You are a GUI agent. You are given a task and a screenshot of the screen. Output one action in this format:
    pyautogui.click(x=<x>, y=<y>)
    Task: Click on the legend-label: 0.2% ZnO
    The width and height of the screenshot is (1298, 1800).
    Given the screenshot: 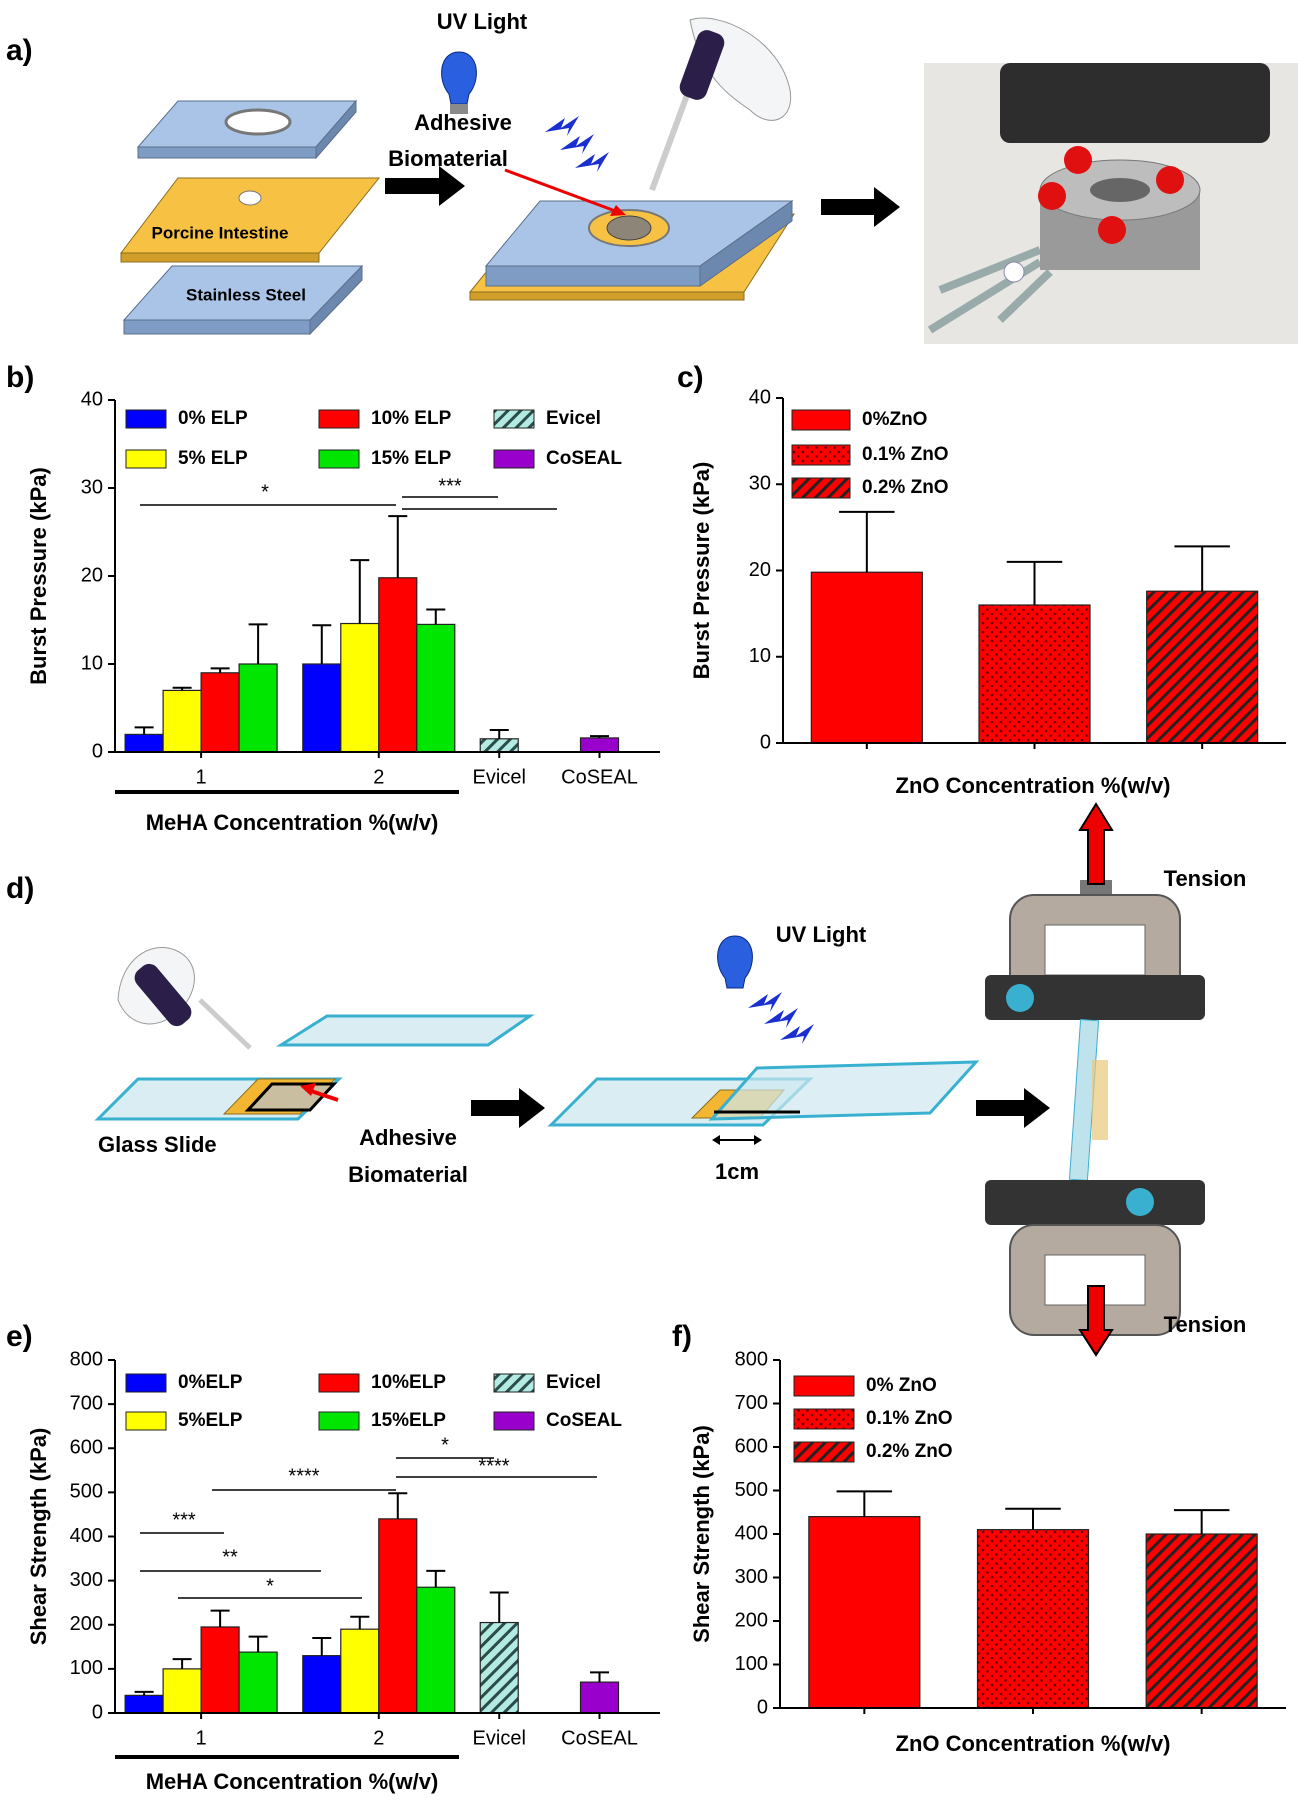 What is the action you would take?
    pyautogui.click(x=909, y=1451)
    